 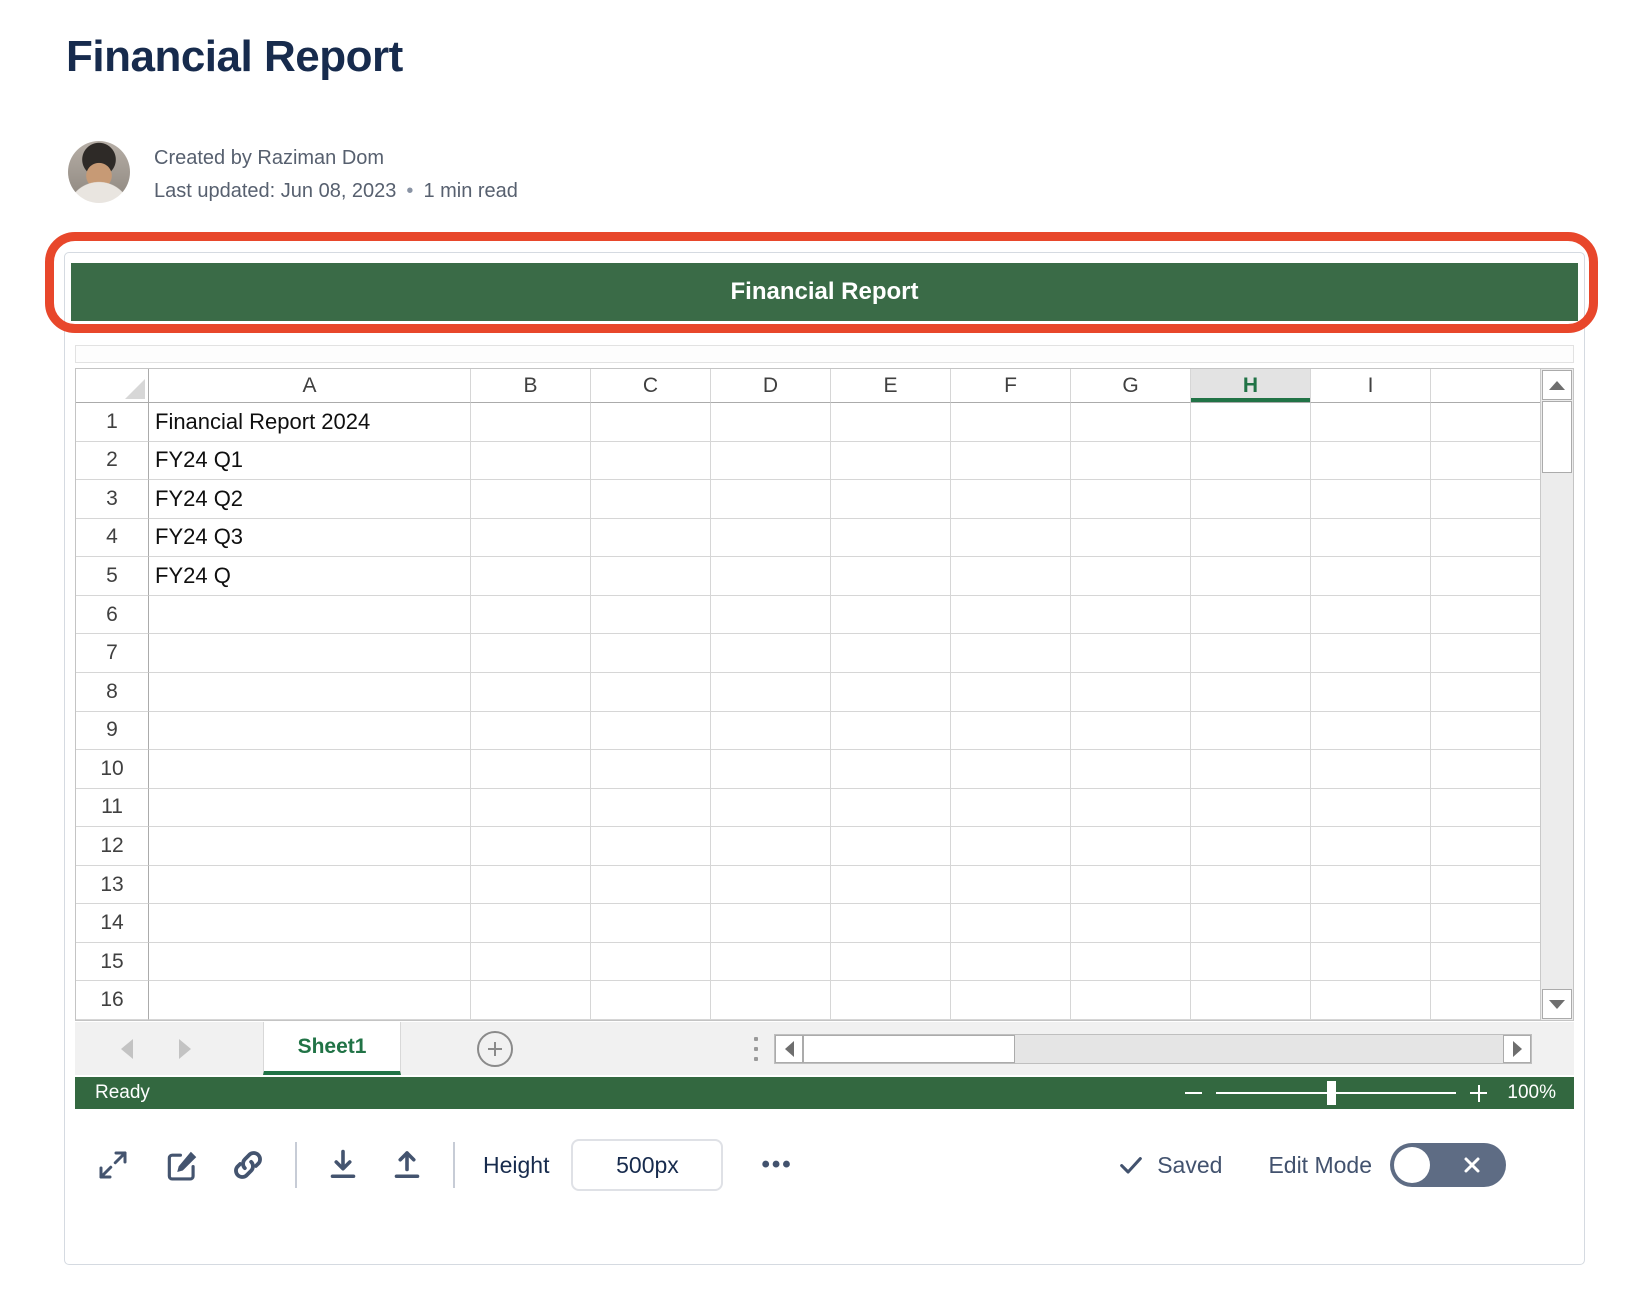 What do you see at coordinates (1557, 730) in the screenshot?
I see `vertical-scrollbar-track` at bounding box center [1557, 730].